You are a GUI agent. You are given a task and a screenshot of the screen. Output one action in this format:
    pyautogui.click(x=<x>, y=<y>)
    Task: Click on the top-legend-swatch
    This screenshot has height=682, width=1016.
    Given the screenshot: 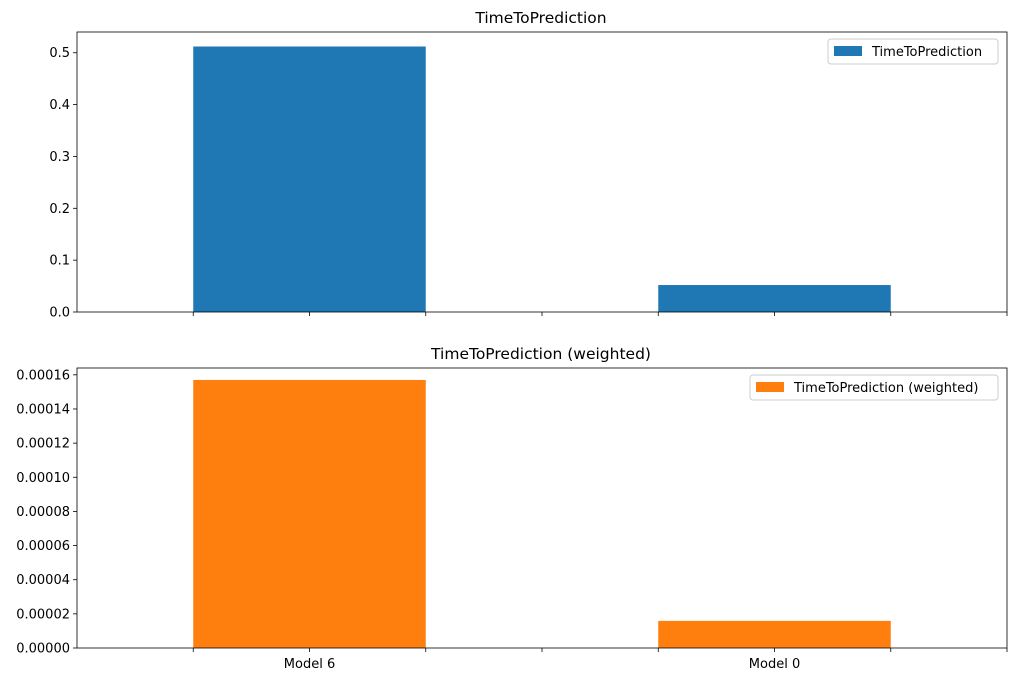 What is the action you would take?
    pyautogui.click(x=848, y=51)
    